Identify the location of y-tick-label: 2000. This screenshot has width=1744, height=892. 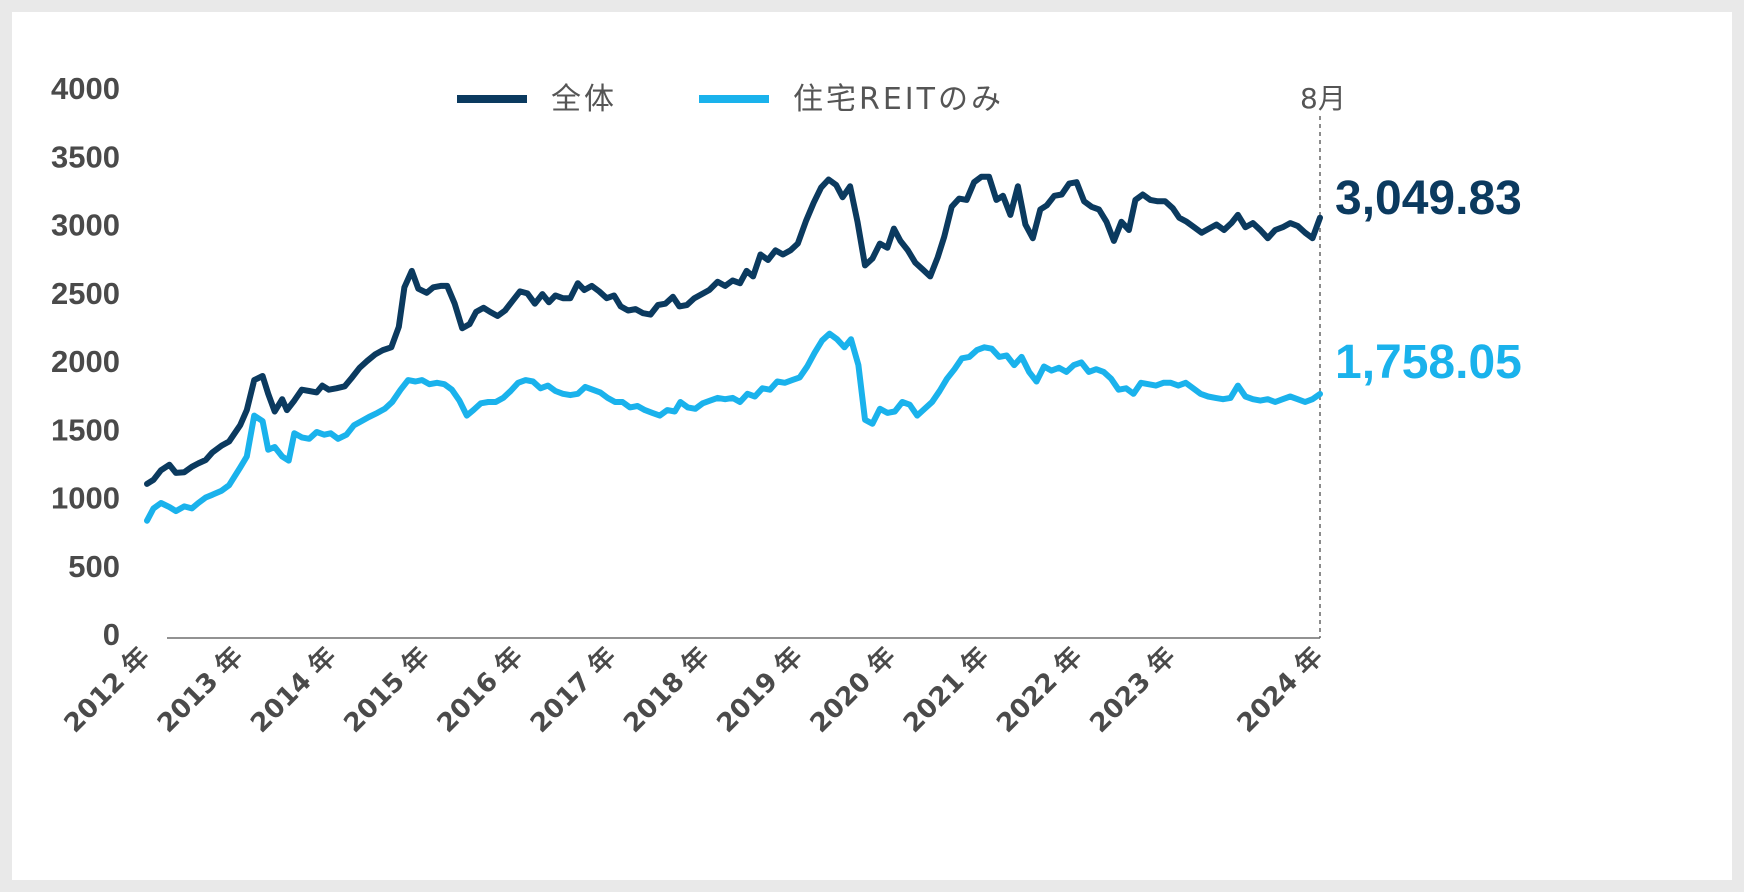
(85, 361).